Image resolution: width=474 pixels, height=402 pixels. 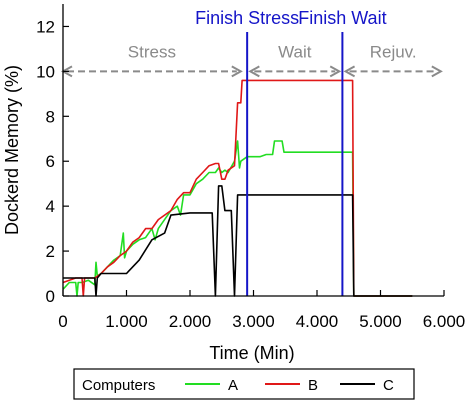 I want to click on finish-label: Finish Stress, so click(x=247, y=18).